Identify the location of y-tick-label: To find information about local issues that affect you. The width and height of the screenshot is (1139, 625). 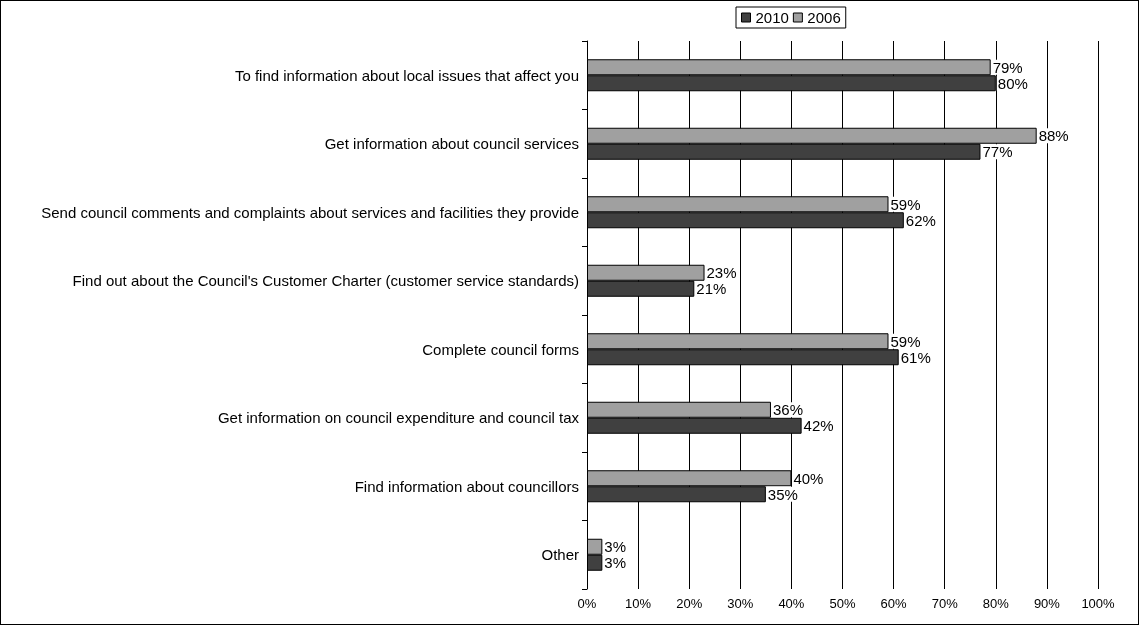
(406, 75).